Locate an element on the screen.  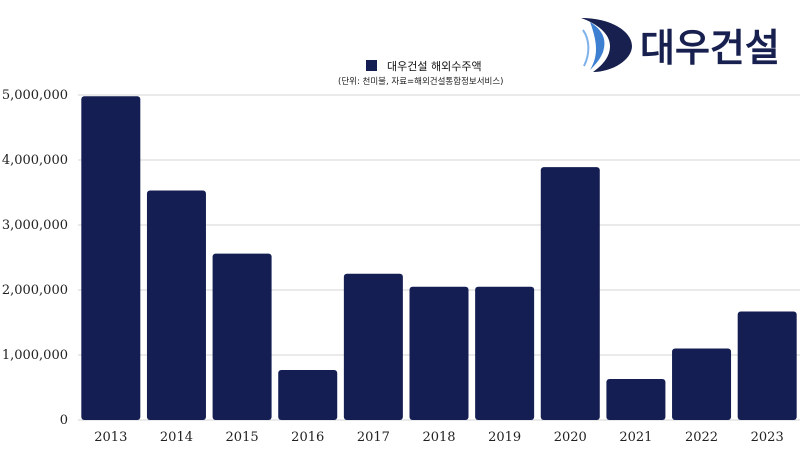
x-tick-label: 2014 is located at coordinates (176, 437).